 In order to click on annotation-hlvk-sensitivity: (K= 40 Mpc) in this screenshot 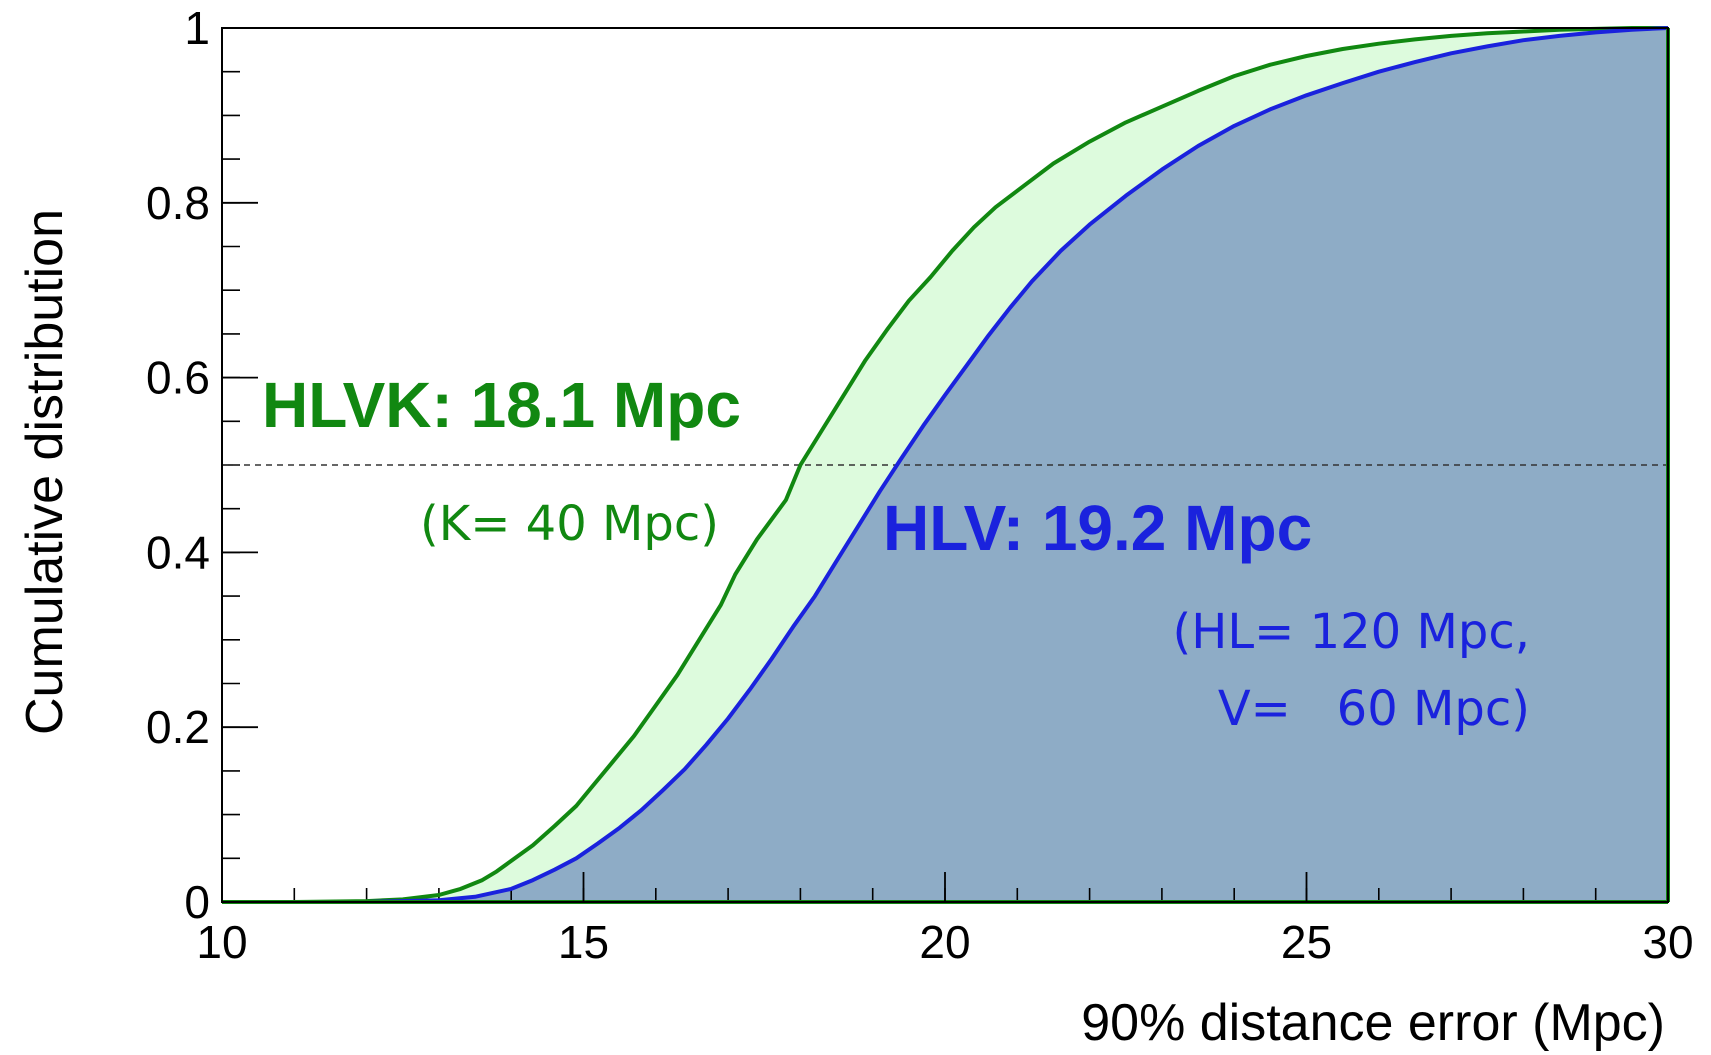, I will do `click(569, 524)`.